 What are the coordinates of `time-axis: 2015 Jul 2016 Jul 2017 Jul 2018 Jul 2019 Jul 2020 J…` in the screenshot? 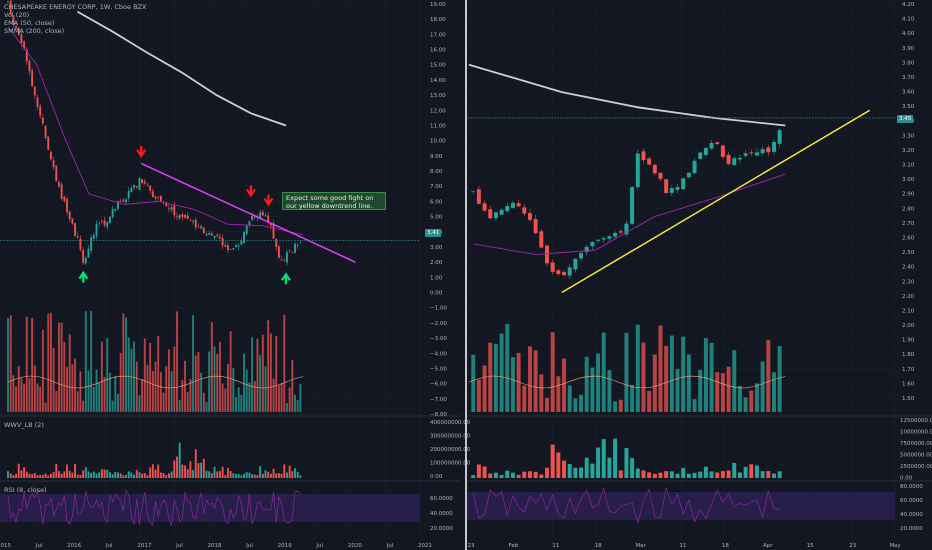 It's located at (450, 546).